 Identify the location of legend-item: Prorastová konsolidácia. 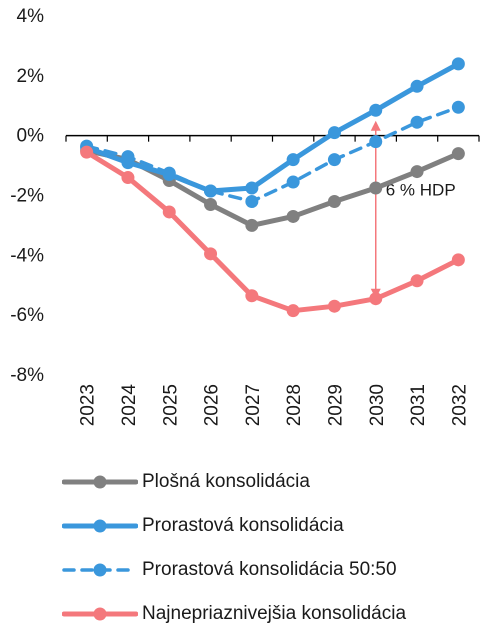
(272, 526).